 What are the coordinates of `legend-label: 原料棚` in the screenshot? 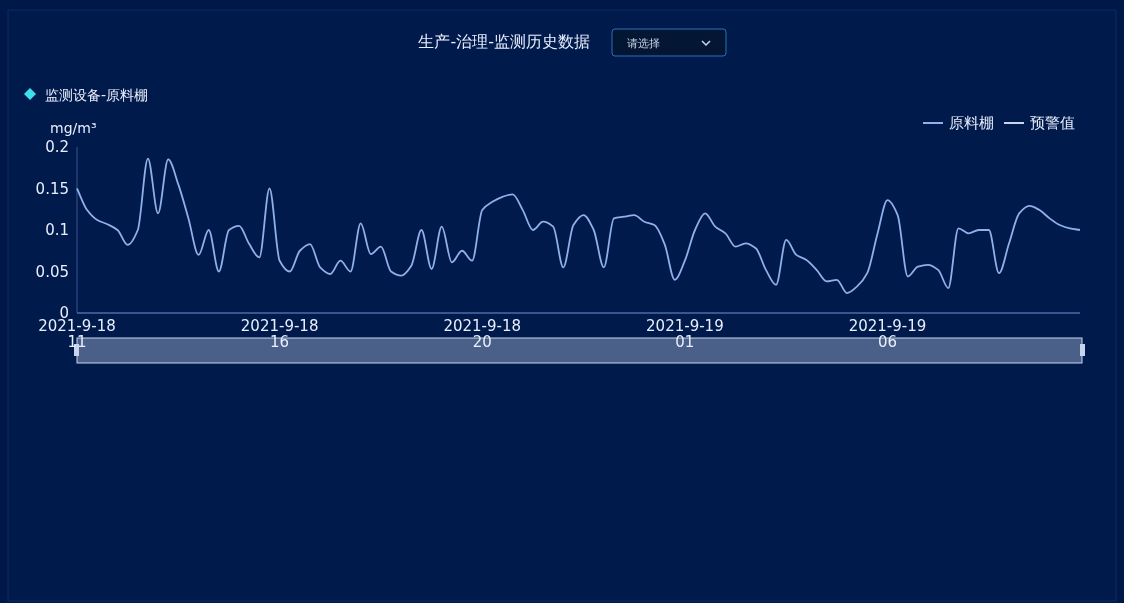 It's located at (971, 123).